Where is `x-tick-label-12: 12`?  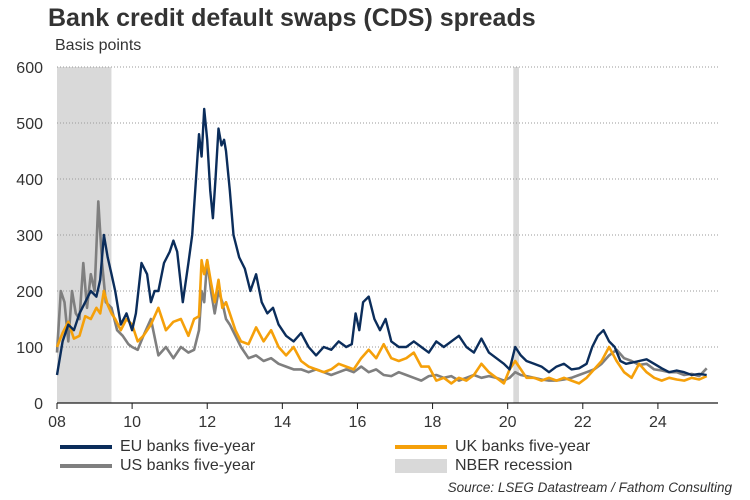 x-tick-label-12: 12 is located at coordinates (207, 422).